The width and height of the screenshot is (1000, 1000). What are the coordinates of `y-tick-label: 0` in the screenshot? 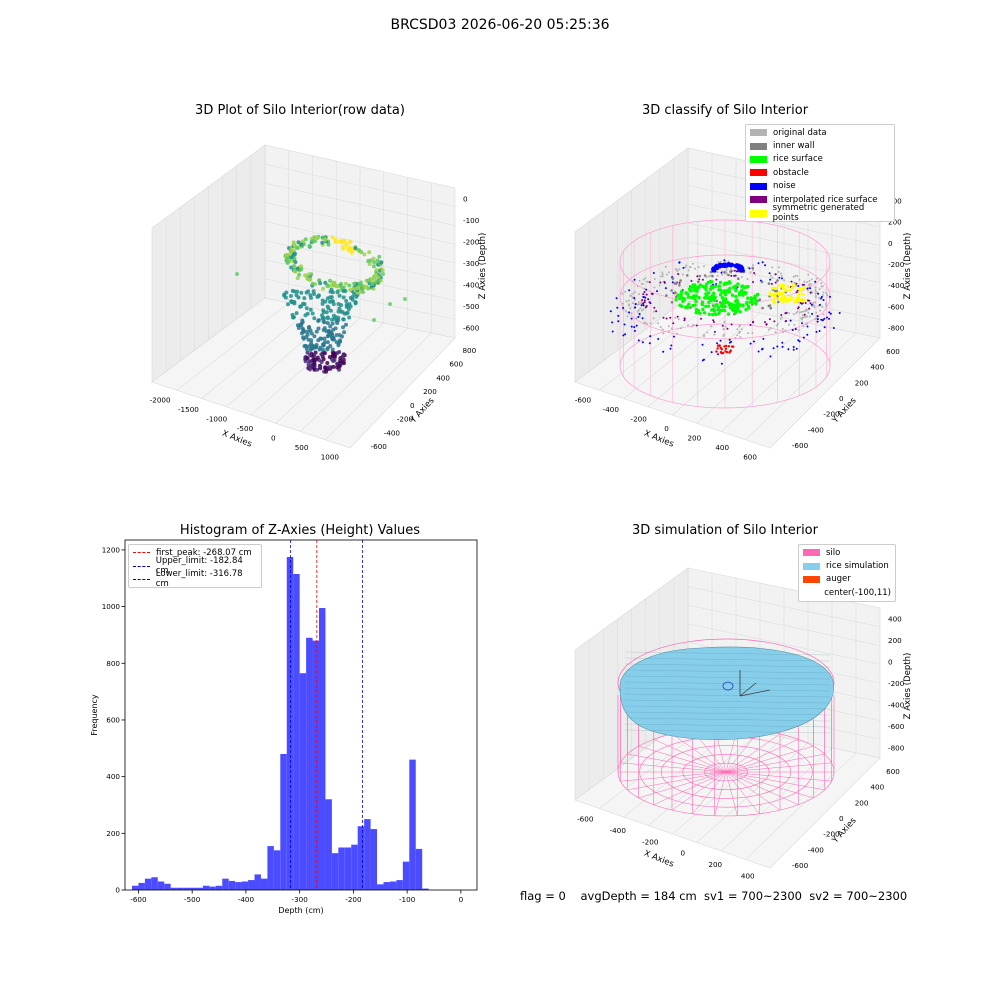 It's located at (117, 890).